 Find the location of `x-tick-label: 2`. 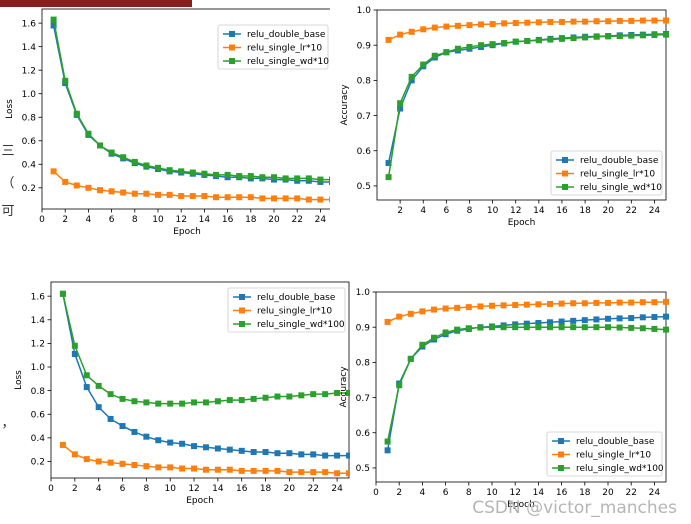

x-tick-label: 2 is located at coordinates (400, 211).